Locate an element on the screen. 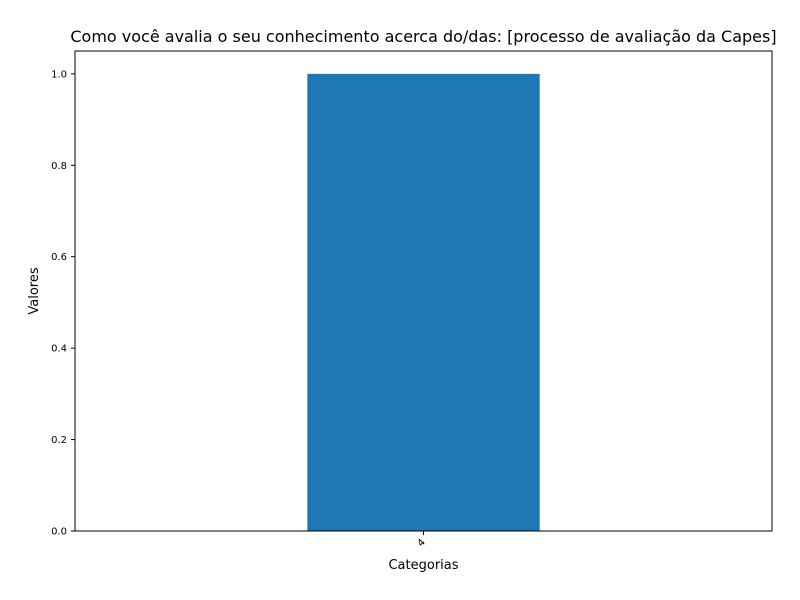  y-tick-label: 1.0 is located at coordinates (59, 74).